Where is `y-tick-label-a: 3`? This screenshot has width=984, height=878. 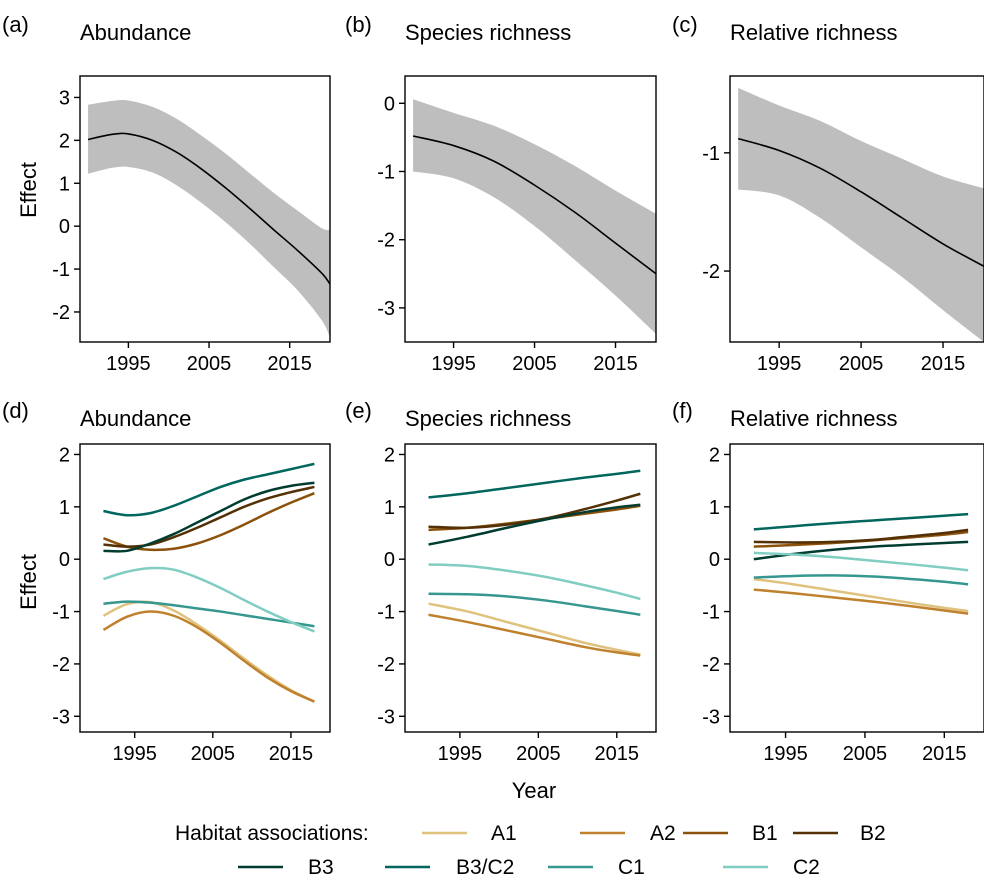 y-tick-label-a: 3 is located at coordinates (64, 98).